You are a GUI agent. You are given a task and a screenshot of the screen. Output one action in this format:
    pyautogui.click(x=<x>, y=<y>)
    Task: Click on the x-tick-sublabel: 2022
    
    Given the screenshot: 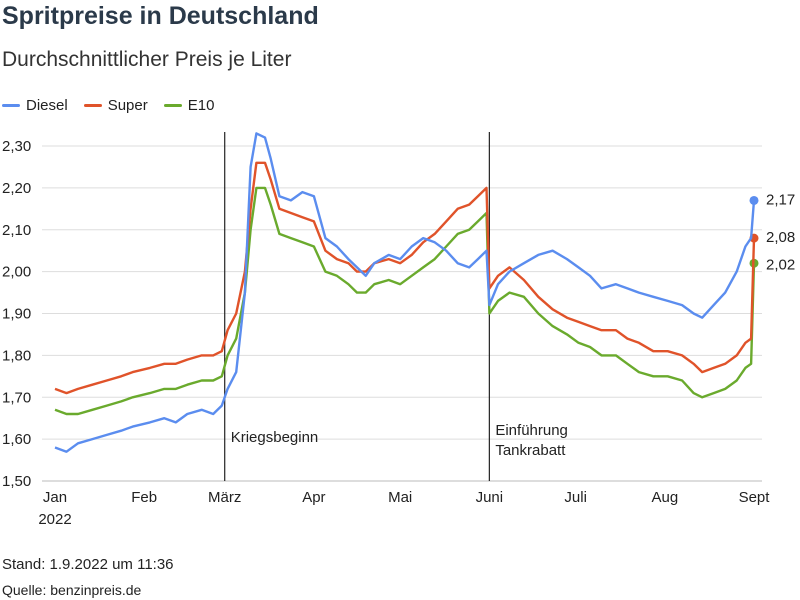 What is the action you would take?
    pyautogui.click(x=54, y=519)
    